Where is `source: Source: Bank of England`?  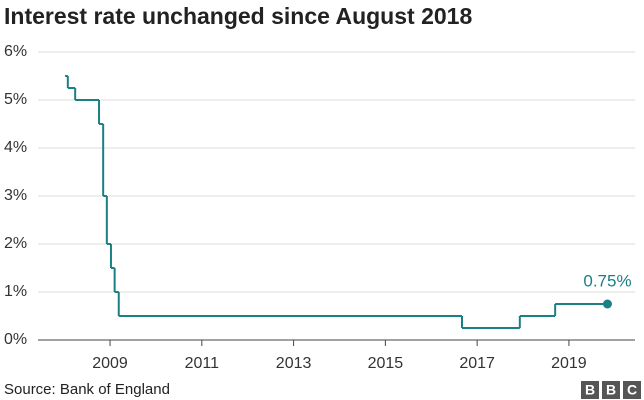
source: Source: Bank of England is located at coordinates (87, 389).